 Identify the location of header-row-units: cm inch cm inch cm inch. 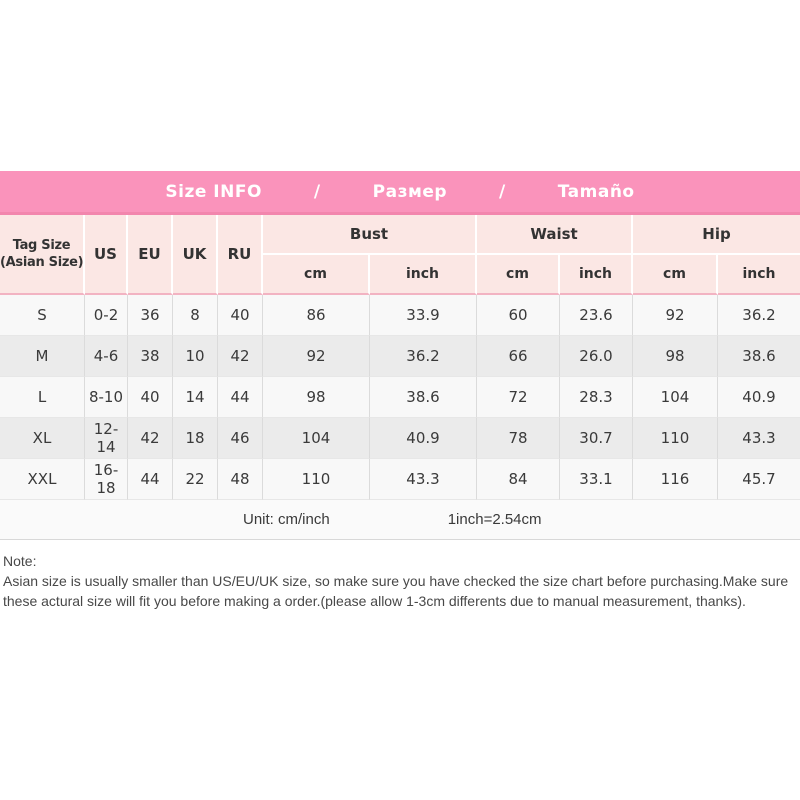
(400, 275).